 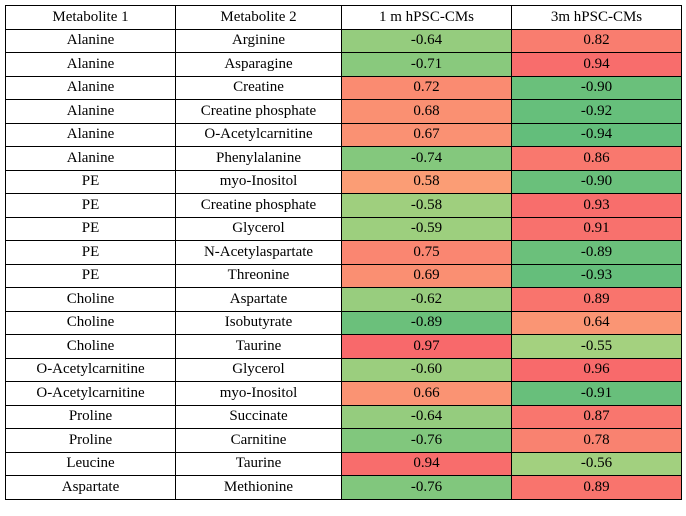 What do you see at coordinates (596, 322) in the screenshot?
I see `correlation-cell: 0.64` at bounding box center [596, 322].